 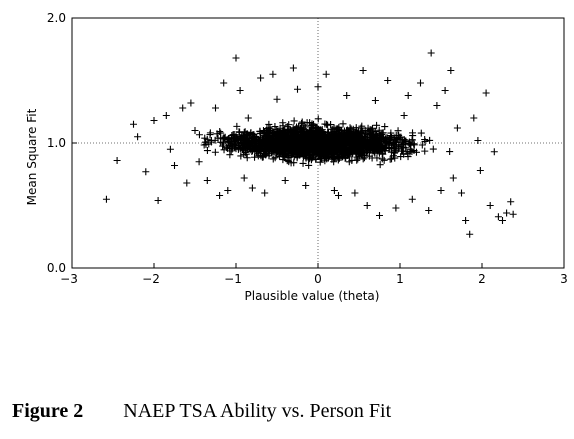 What do you see at coordinates (56, 143) in the screenshot?
I see `y-tick-label: 1.0` at bounding box center [56, 143].